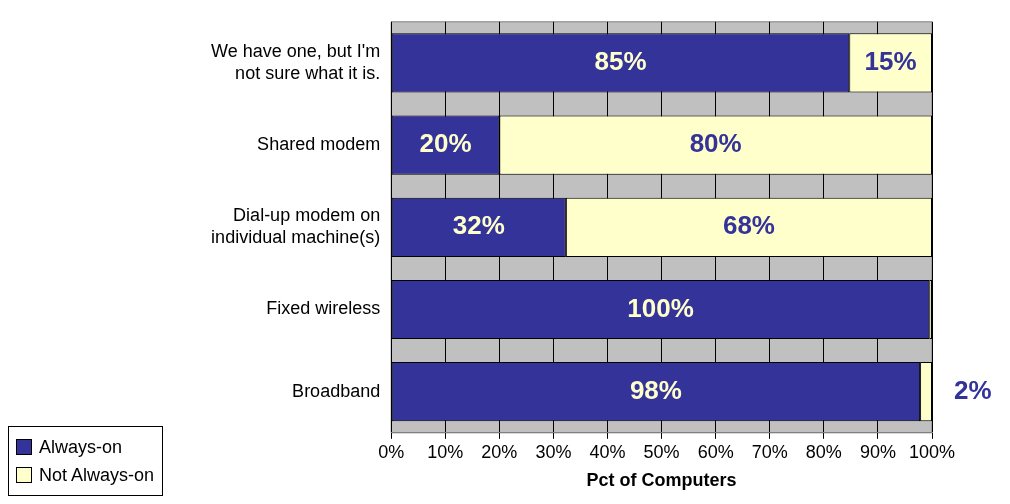 Image resolution: width=1010 pixels, height=504 pixels. What do you see at coordinates (499, 451) in the screenshot?
I see `x-tick-label: 20%` at bounding box center [499, 451].